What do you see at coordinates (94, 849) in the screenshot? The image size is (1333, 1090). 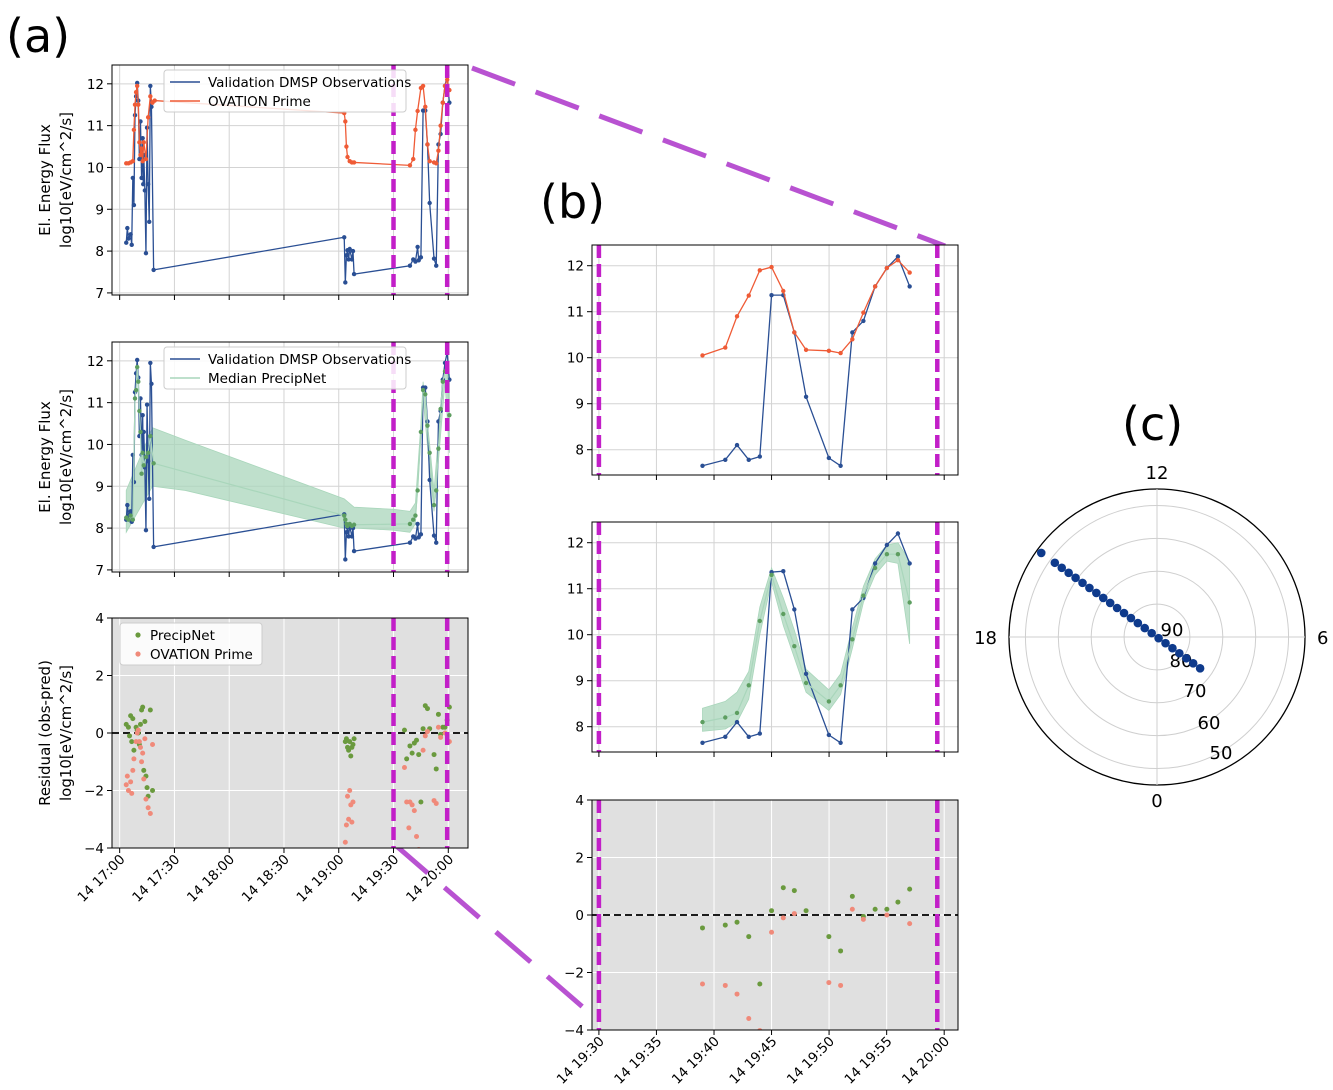 I see `y-tick-label: −4` at bounding box center [94, 849].